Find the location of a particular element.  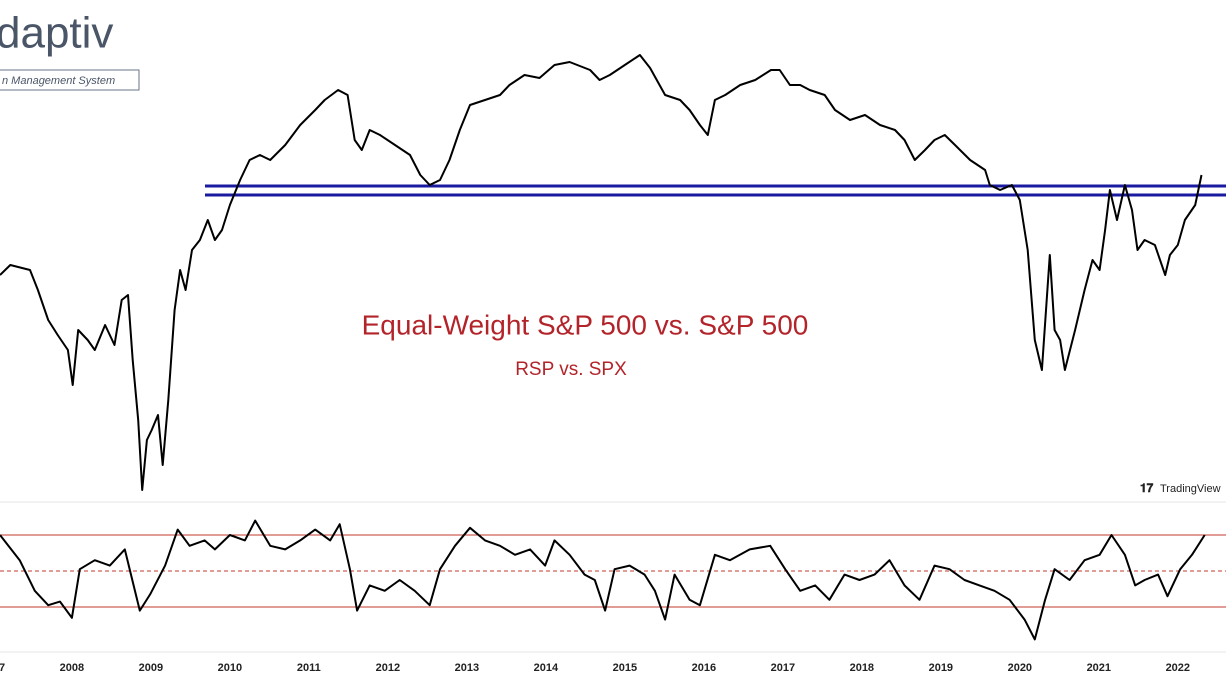

x-tick-label: 2011 is located at coordinates (309, 668).